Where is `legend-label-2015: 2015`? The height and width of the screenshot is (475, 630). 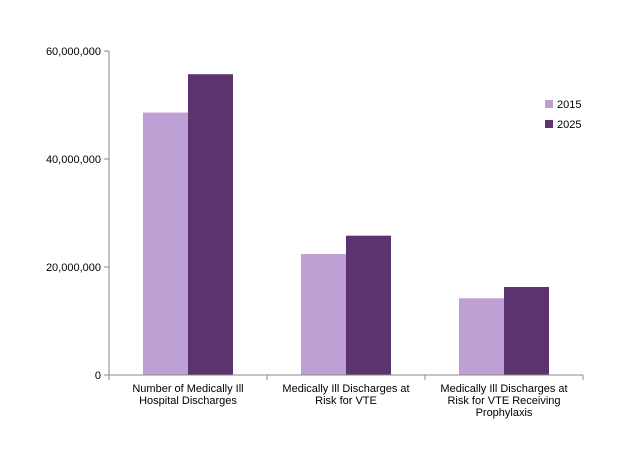 legend-label-2015: 2015 is located at coordinates (569, 105).